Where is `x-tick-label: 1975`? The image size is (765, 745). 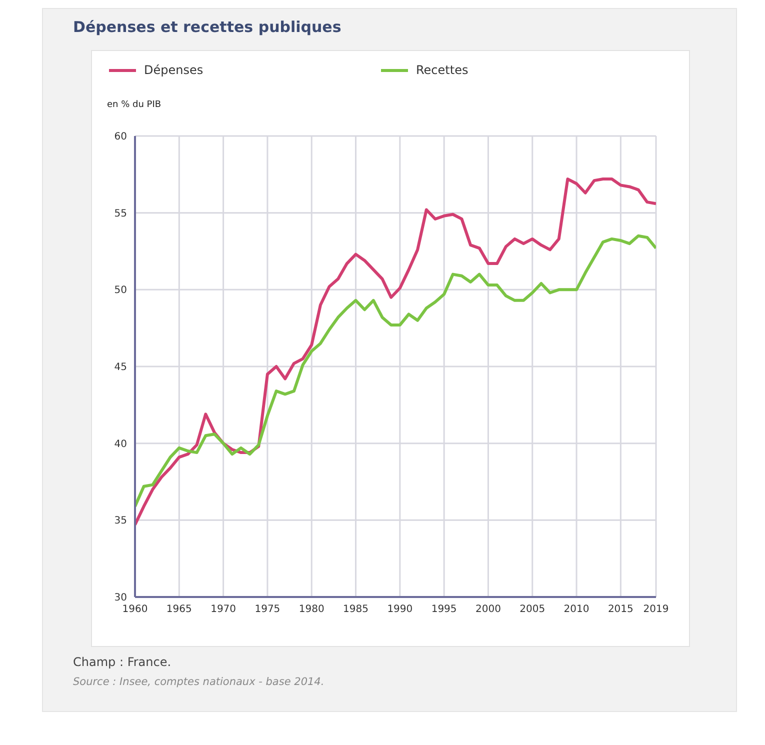 x-tick-label: 1975 is located at coordinates (267, 610).